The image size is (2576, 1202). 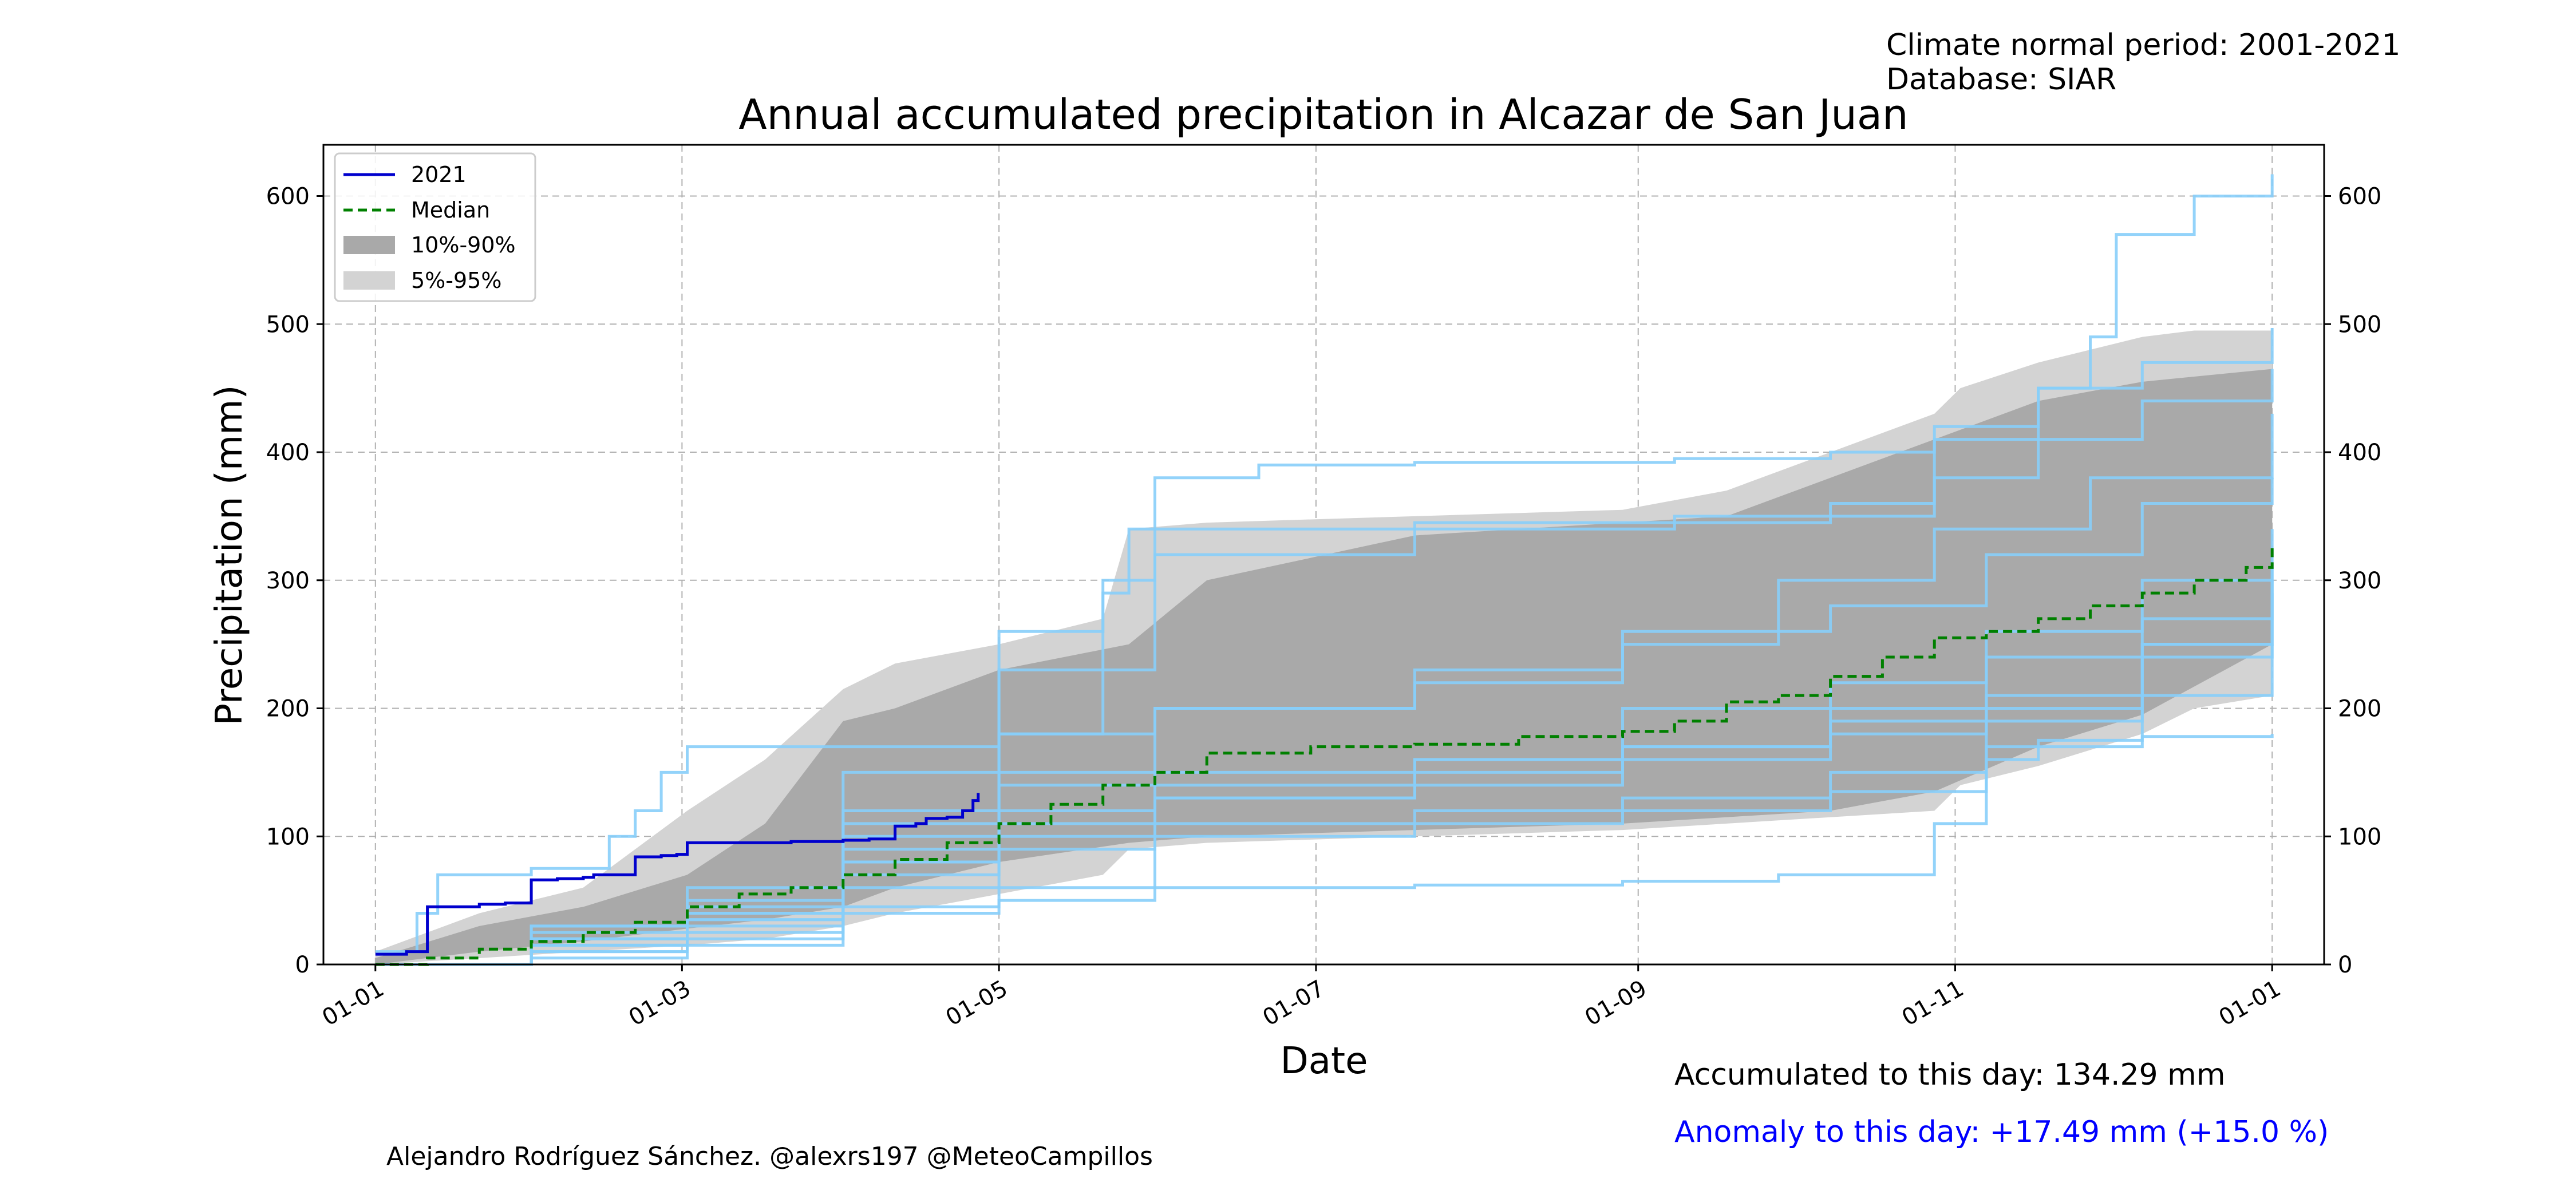 I want to click on y-tick-label-right-5: 500, so click(x=2359, y=324).